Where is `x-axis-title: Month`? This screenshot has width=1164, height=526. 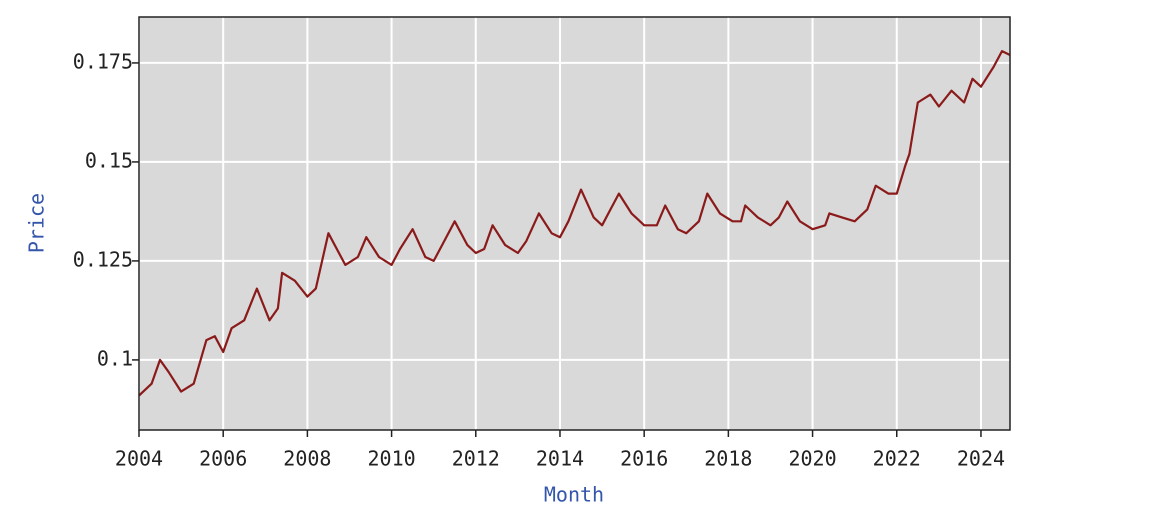 x-axis-title: Month is located at coordinates (574, 495).